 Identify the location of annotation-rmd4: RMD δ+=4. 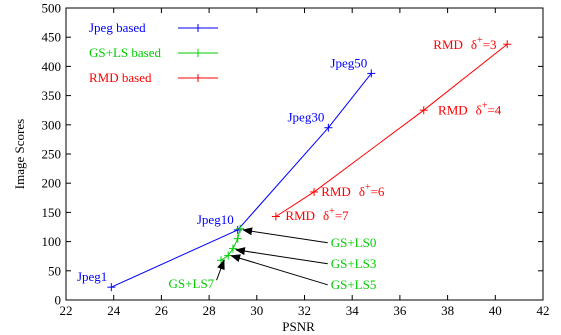
(470, 108).